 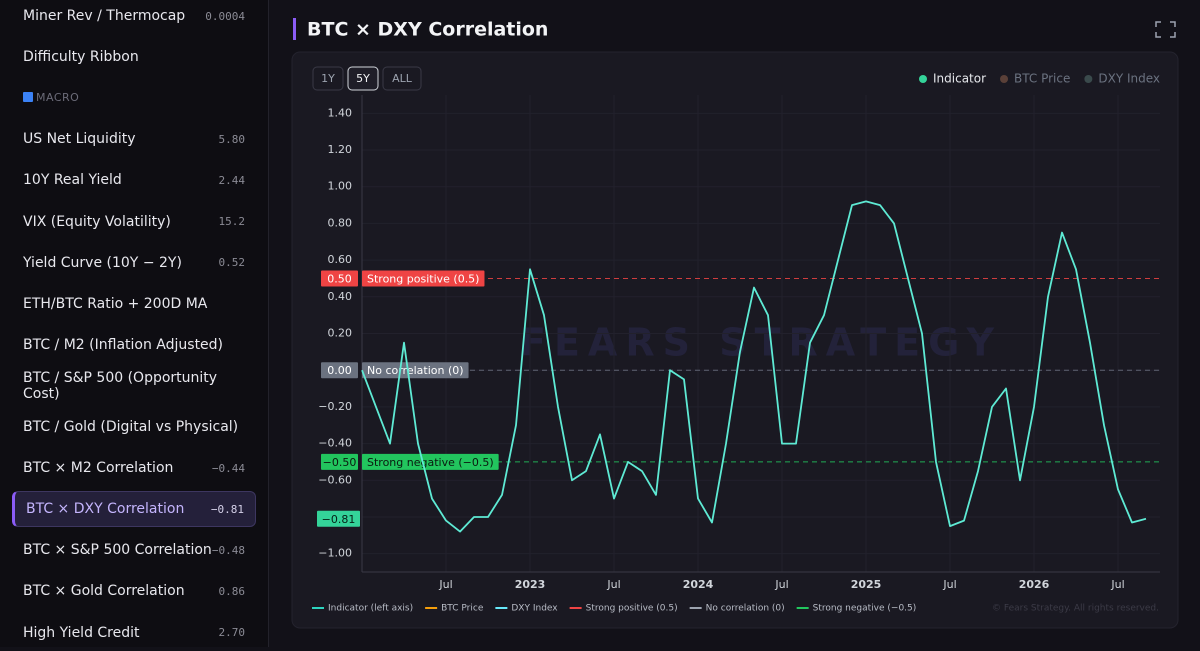 What do you see at coordinates (232, 139) in the screenshot?
I see `item-value: 5.80` at bounding box center [232, 139].